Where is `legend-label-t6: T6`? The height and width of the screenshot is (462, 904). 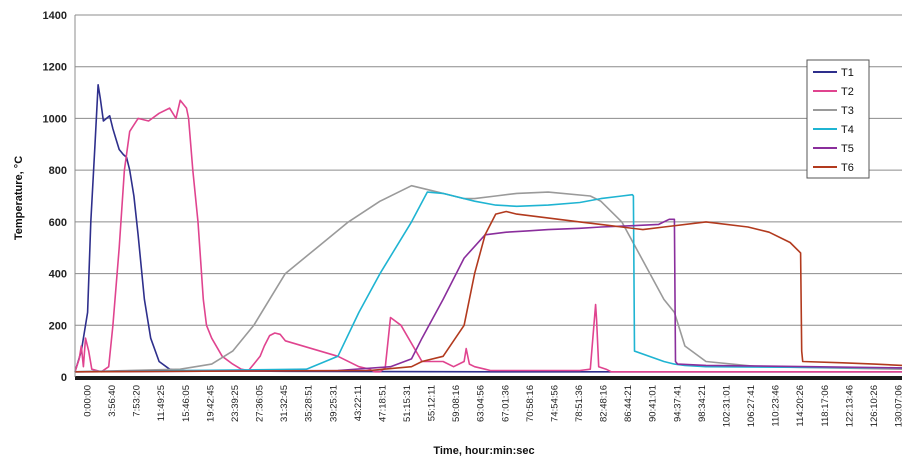
legend-label-t6: T6 is located at coordinates (847, 168).